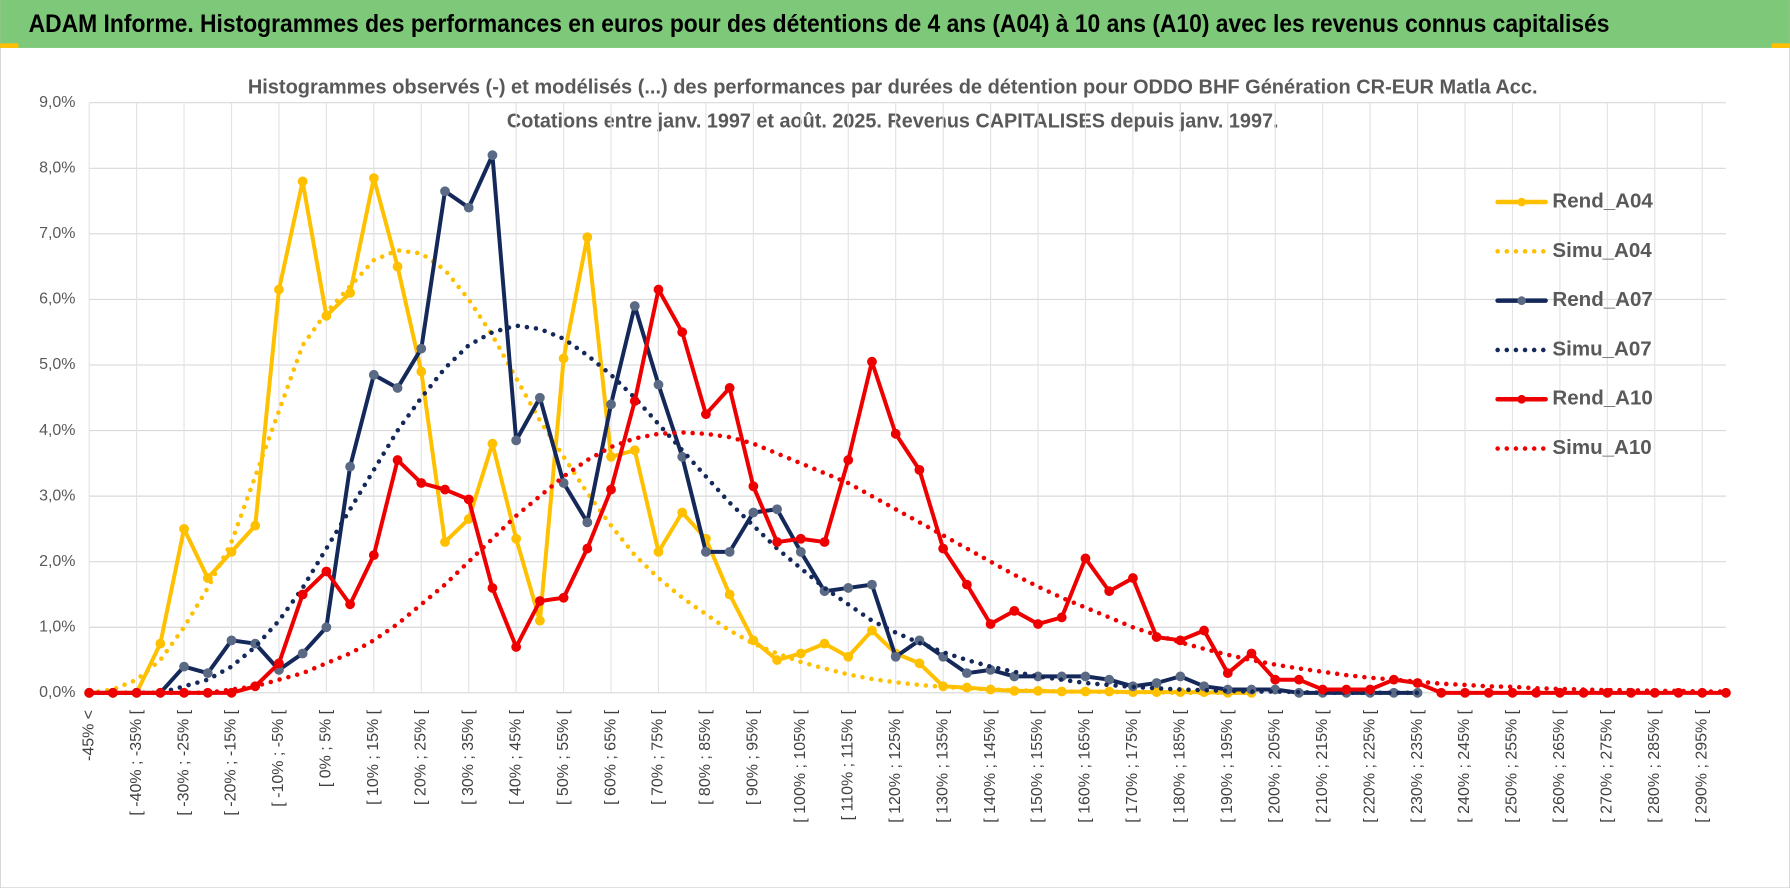 This screenshot has width=1790, height=888. I want to click on x-tick-label: [ 80% ; 85% [, so click(705, 757).